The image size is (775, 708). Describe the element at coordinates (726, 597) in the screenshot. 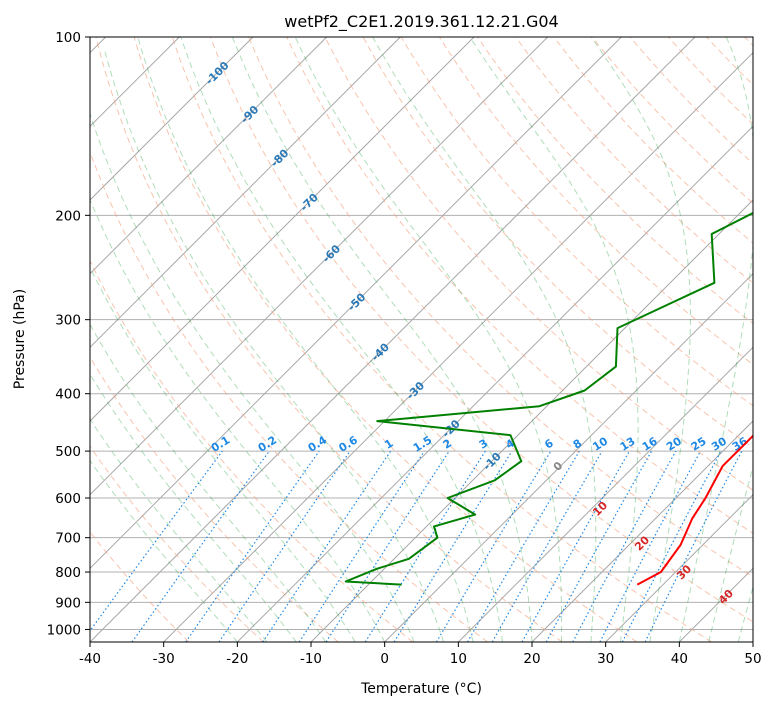

I see `moist-adiabat-label: 40` at that location.